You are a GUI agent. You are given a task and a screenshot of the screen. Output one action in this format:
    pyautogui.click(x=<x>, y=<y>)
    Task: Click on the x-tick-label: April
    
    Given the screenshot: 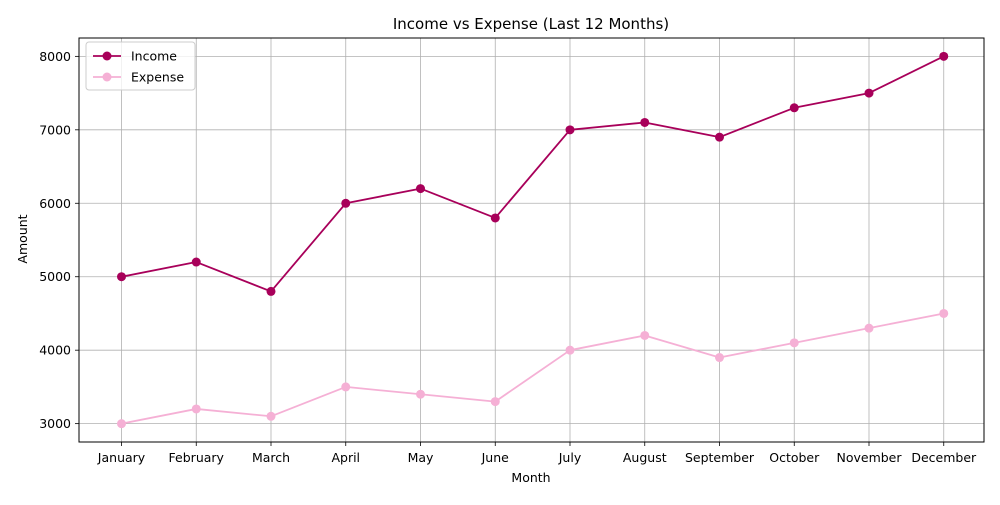 What is the action you would take?
    pyautogui.click(x=345, y=457)
    